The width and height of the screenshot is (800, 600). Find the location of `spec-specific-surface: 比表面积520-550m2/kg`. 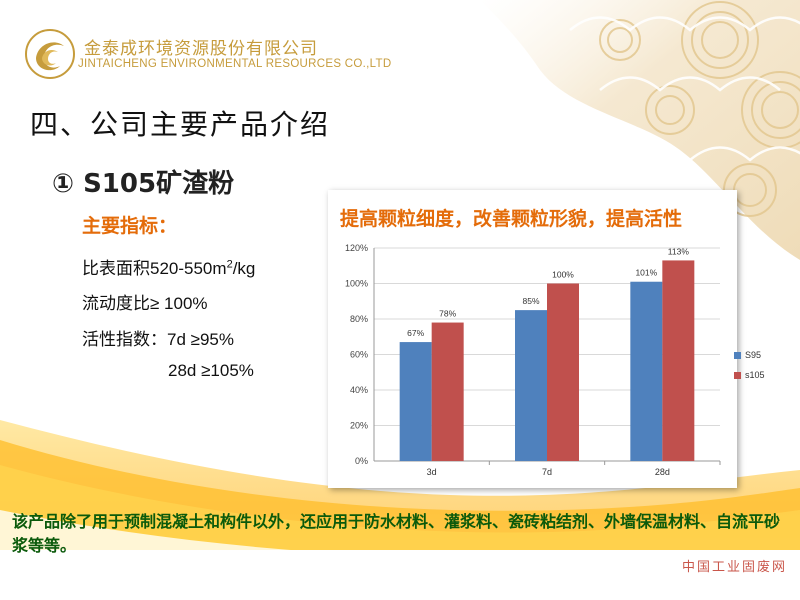

spec-specific-surface: 比表面积520-550m2/kg is located at coordinates (168, 266).